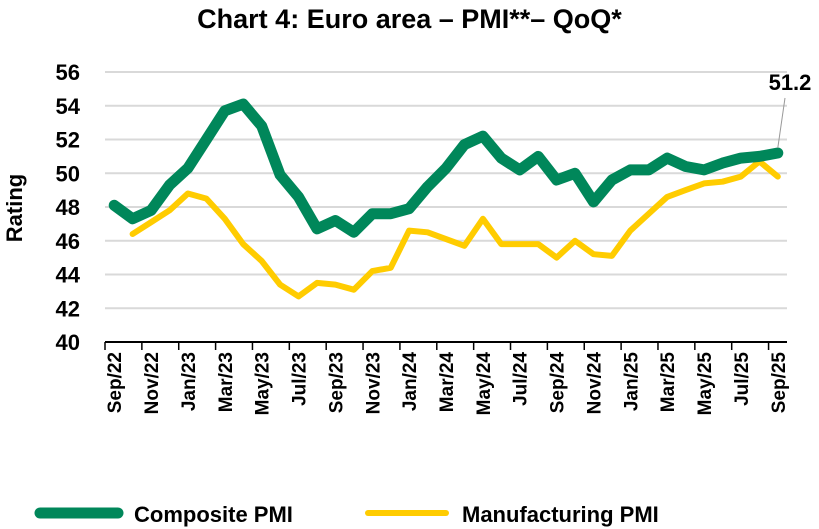  What do you see at coordinates (790, 82) in the screenshot?
I see `annotation-label: 51.2` at bounding box center [790, 82].